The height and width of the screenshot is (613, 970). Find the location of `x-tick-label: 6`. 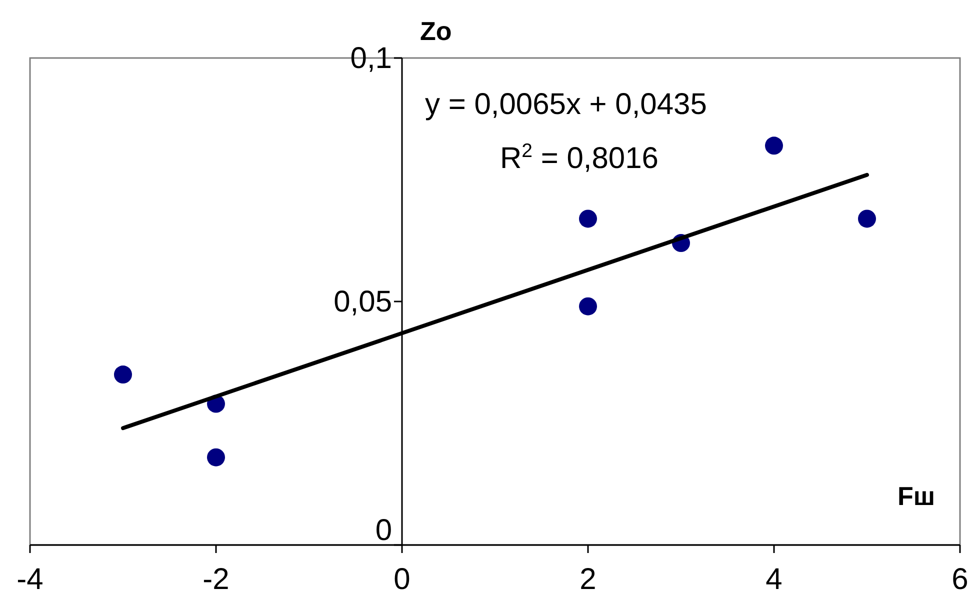

x-tick-label: 6 is located at coordinates (960, 579).